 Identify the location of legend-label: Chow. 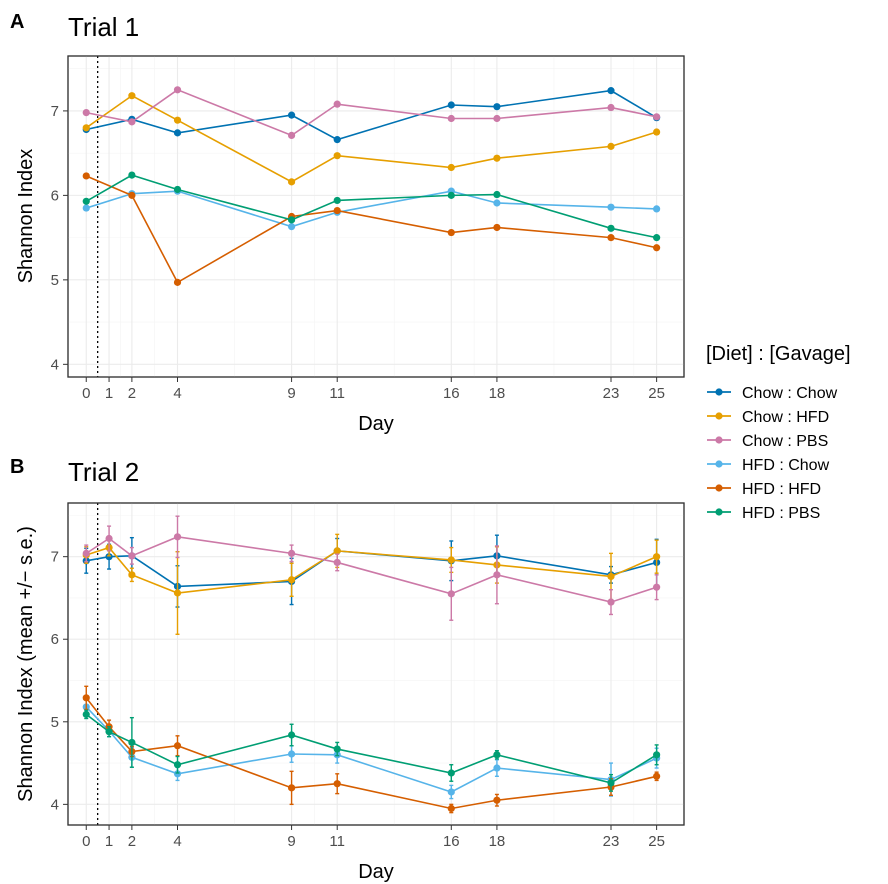
(790, 393).